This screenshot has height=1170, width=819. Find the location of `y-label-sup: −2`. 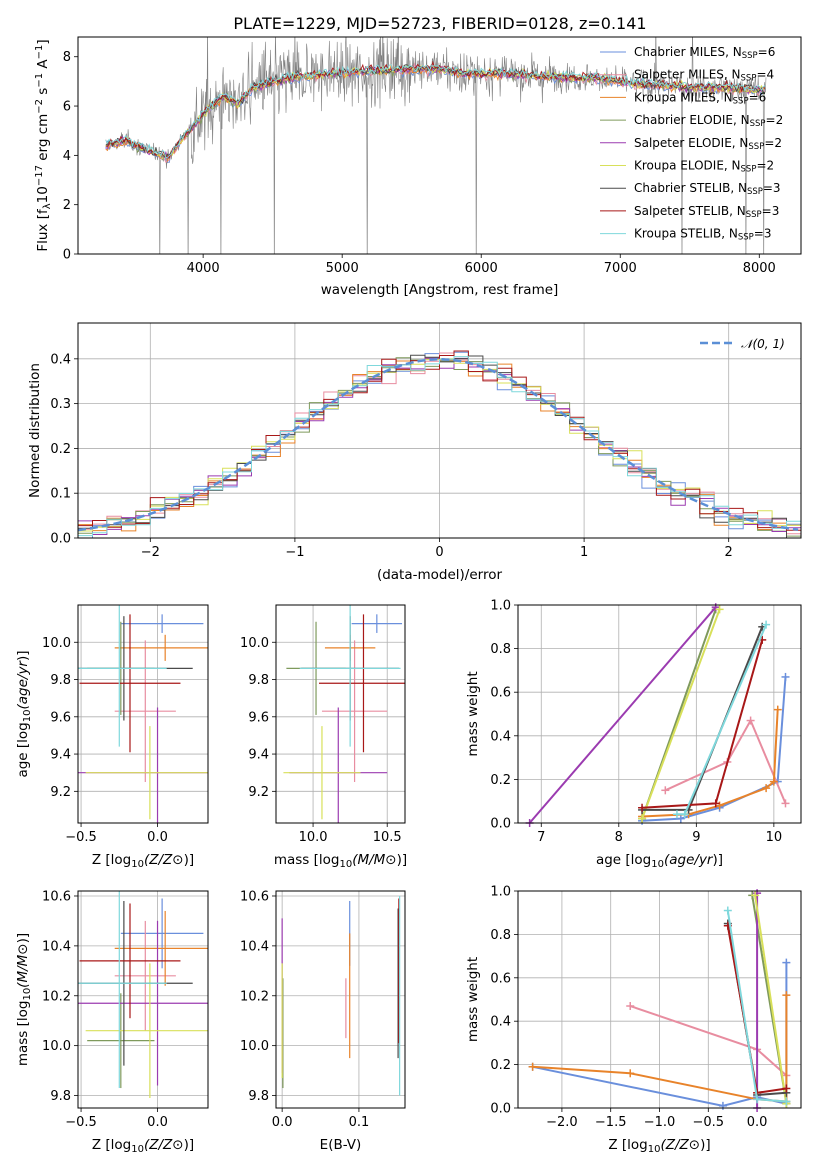

y-label-sup: −2 is located at coordinates (39, 106).